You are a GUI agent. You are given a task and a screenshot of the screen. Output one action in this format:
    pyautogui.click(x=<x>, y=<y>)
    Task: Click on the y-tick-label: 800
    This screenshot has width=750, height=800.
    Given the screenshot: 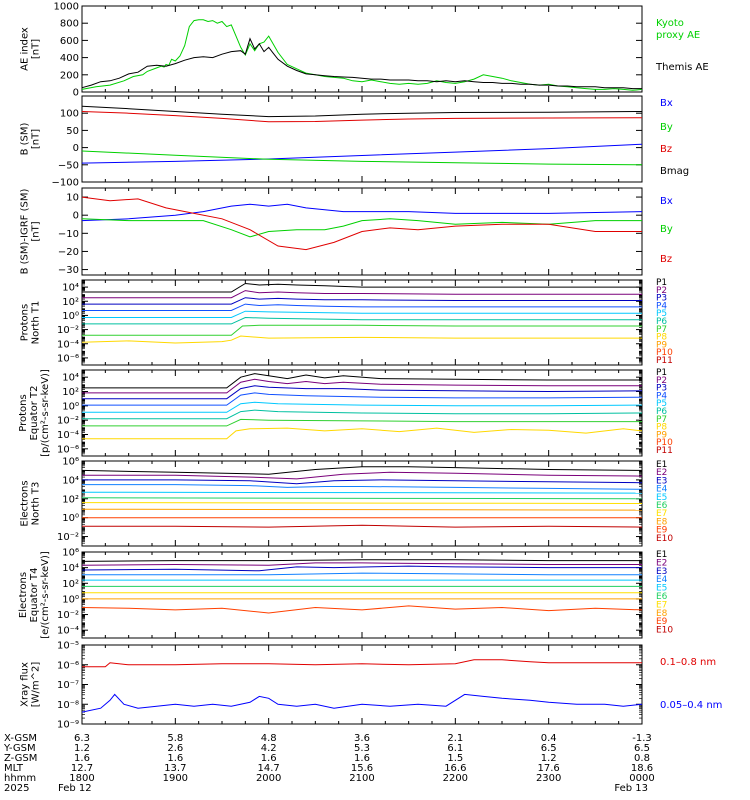 What is the action you would take?
    pyautogui.click(x=69, y=24)
    